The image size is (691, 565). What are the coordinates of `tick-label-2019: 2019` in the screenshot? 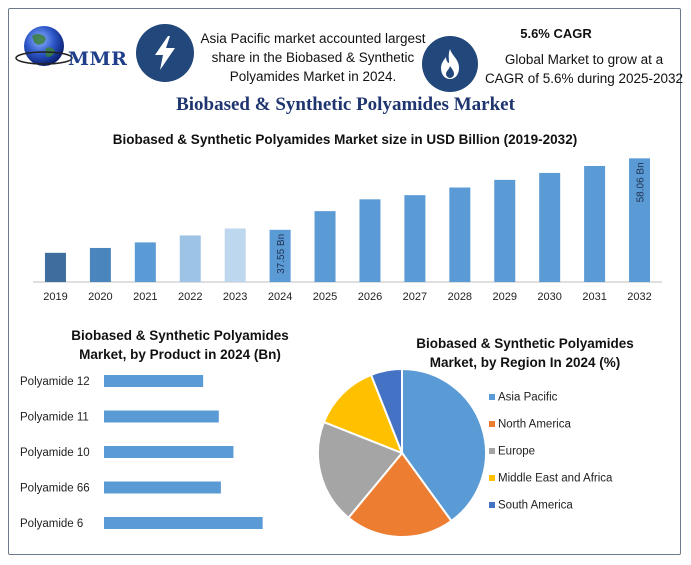 It's located at (55, 297).